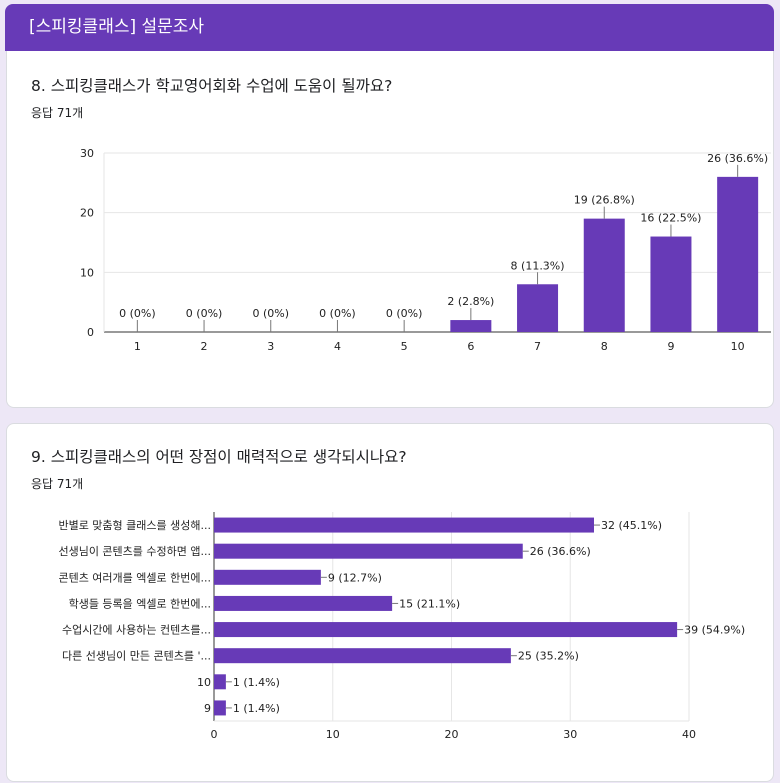 The width and height of the screenshot is (780, 783). I want to click on data-label: 8 (11.3%), so click(538, 265).